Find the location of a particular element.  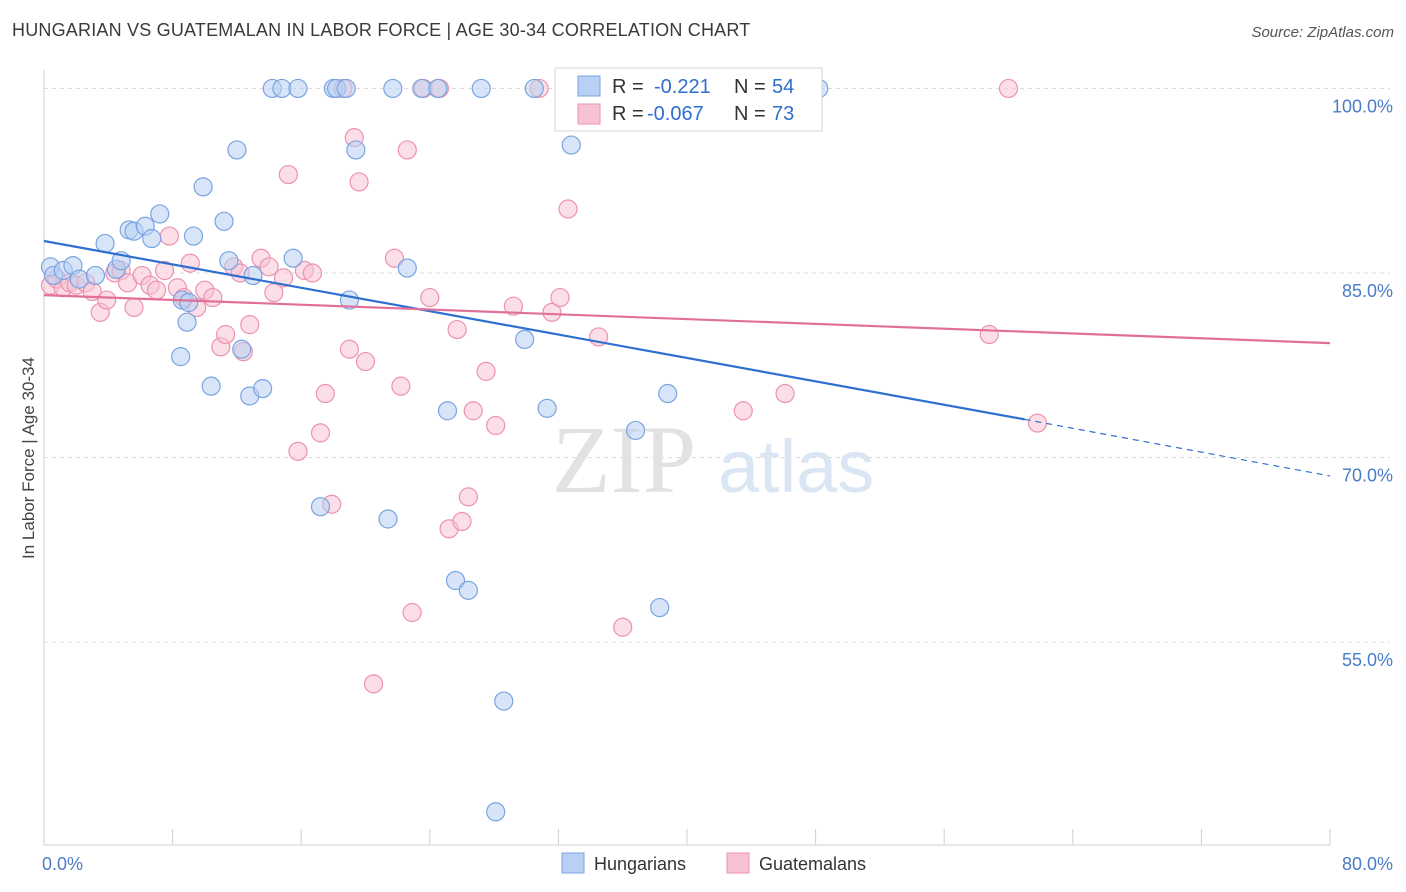

stats-legend-n-value: 73 is located at coordinates (783, 114).